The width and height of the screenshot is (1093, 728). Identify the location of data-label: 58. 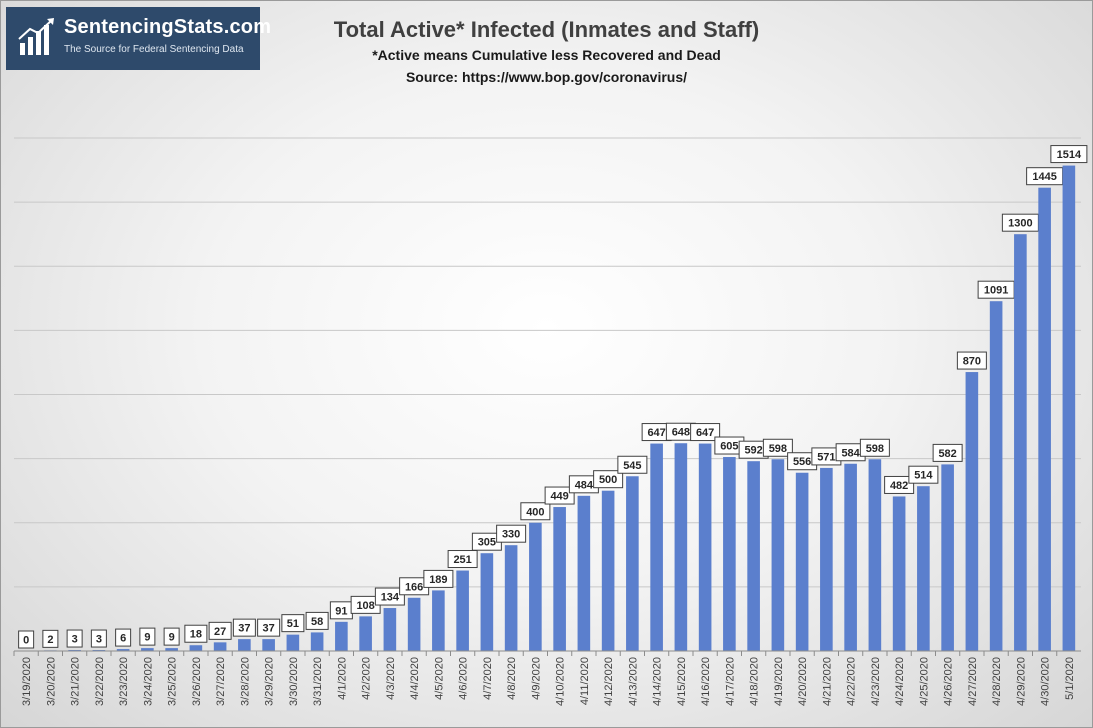
(317, 620).